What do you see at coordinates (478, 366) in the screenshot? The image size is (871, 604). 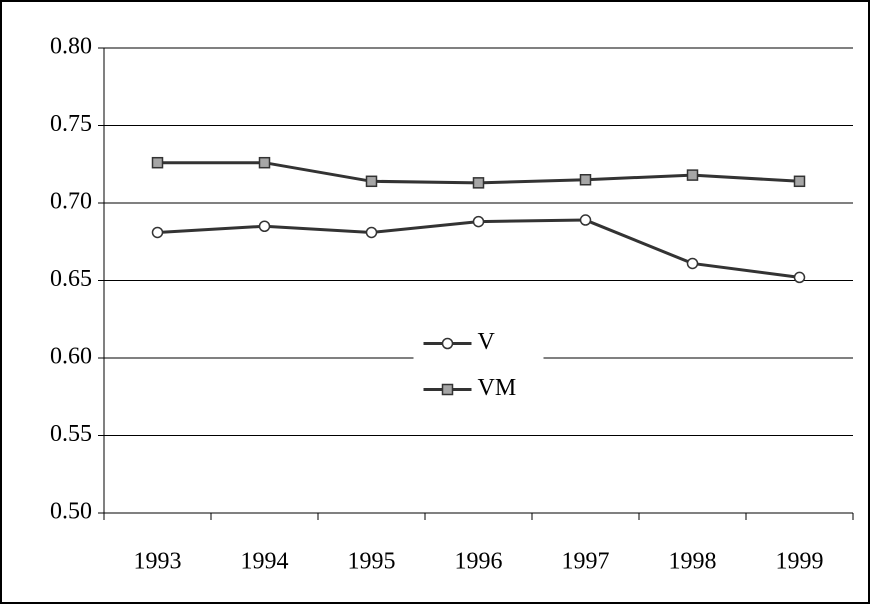 I see `legend-box` at bounding box center [478, 366].